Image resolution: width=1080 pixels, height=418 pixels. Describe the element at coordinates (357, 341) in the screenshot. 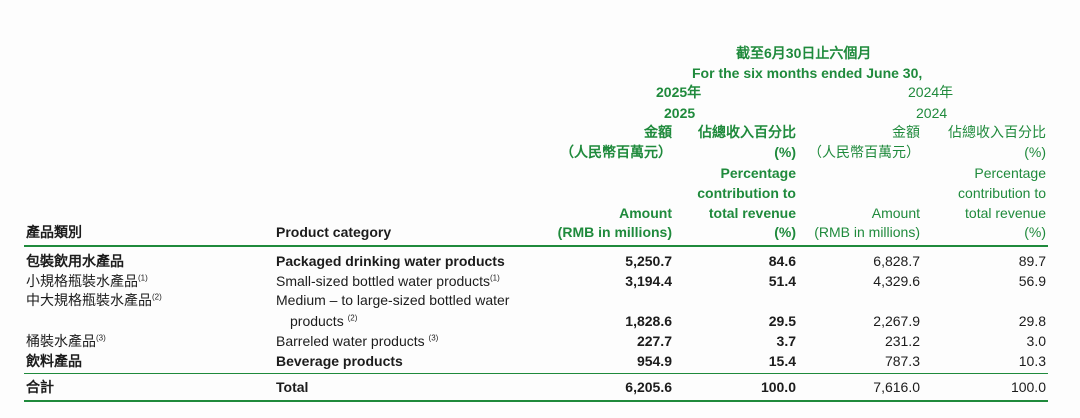

I see `row-en: Barreled water products (3)` at that location.